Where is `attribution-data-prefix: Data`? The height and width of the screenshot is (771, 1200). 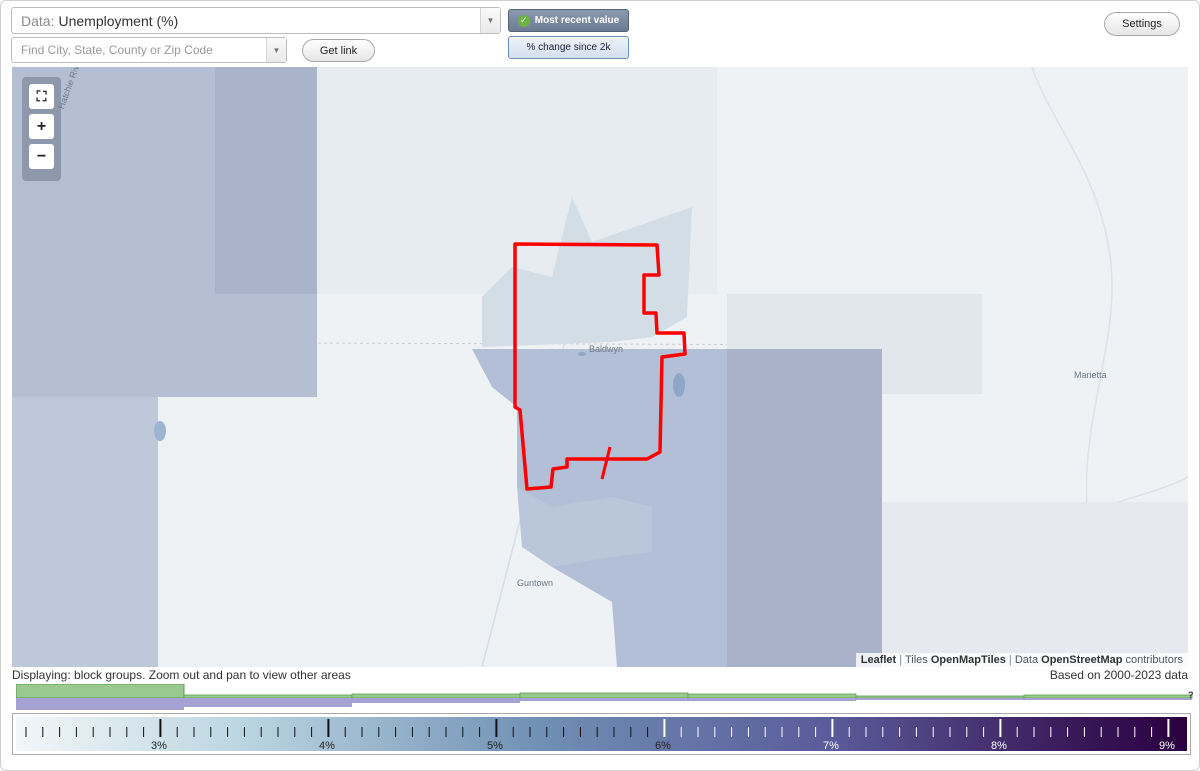 attribution-data-prefix: Data is located at coordinates (1026, 660).